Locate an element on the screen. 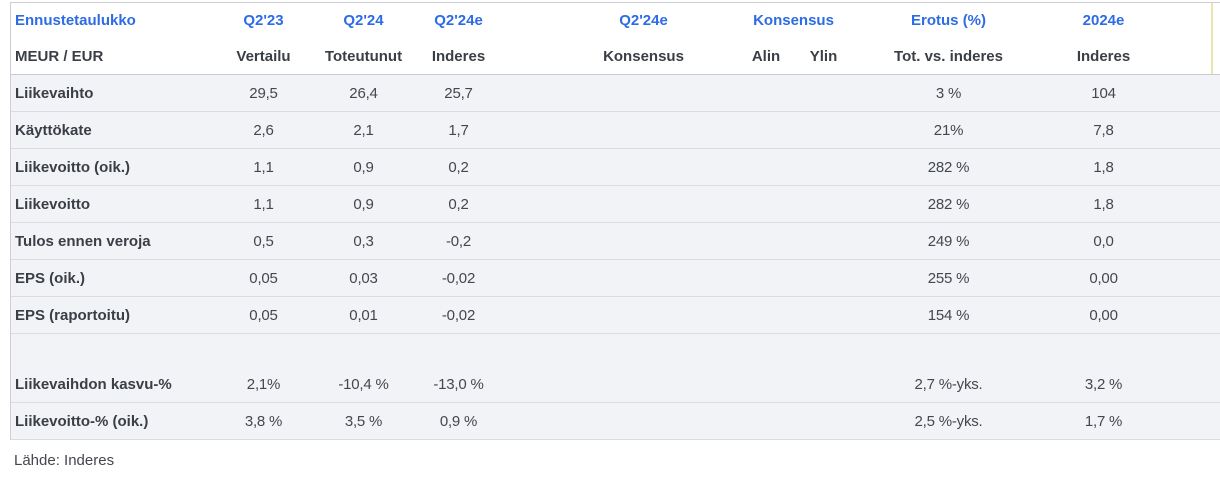 The image size is (1220, 482). cell-value: 3,5 % is located at coordinates (363, 421).